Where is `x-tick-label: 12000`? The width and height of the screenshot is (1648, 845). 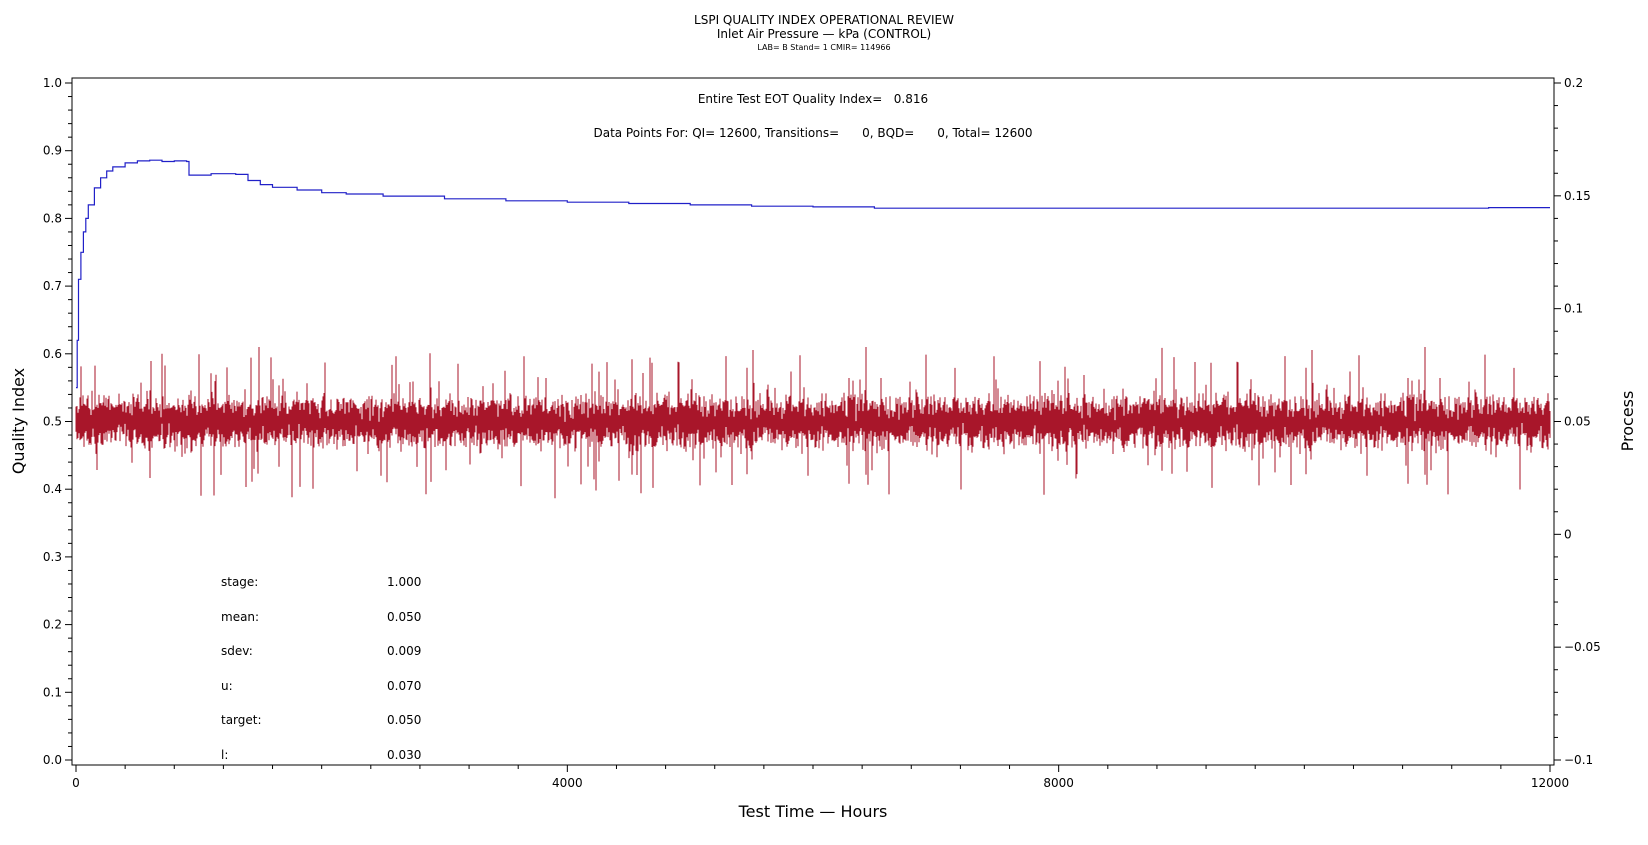
x-tick-label: 12000 is located at coordinates (1550, 783).